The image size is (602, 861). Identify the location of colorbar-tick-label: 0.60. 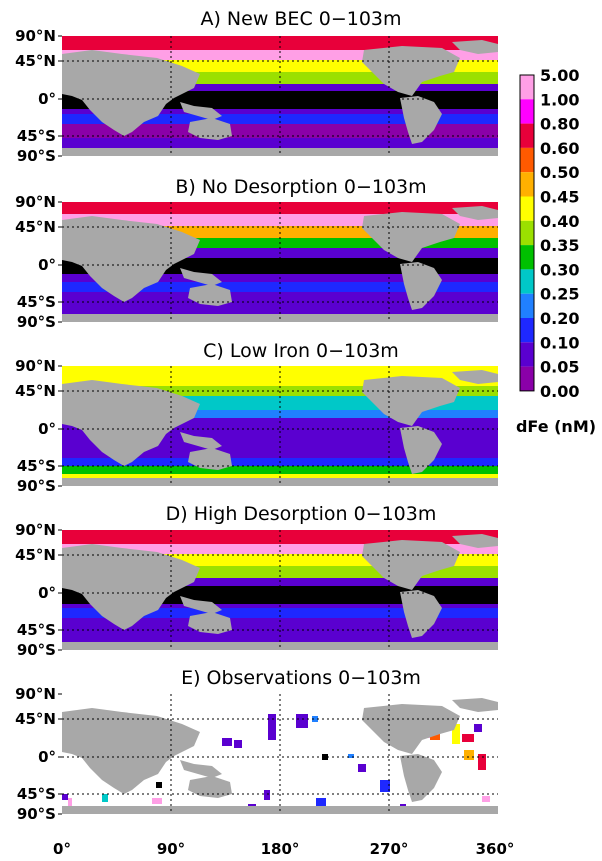
(559, 148).